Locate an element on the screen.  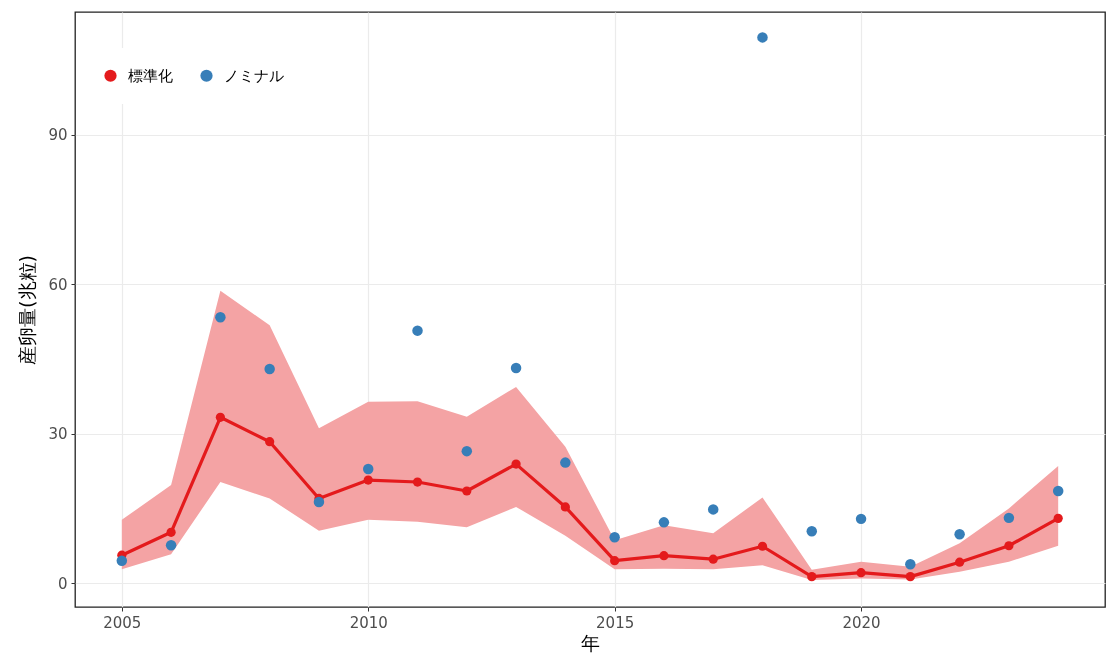
x-tick-label: 2015 is located at coordinates (615, 622).